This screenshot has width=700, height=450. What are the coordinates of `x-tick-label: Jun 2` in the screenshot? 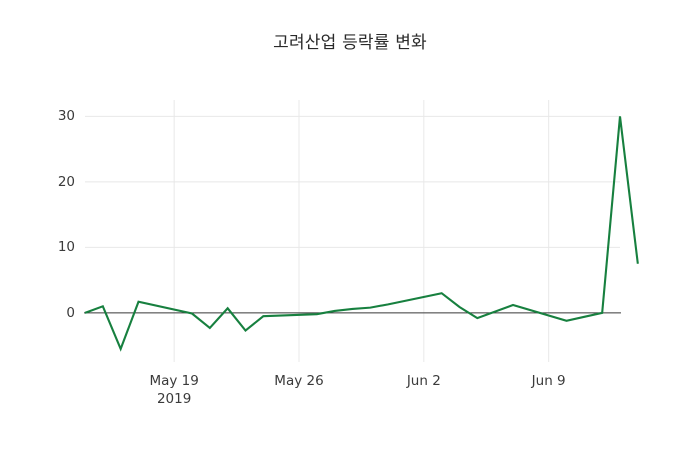 It's located at (424, 381).